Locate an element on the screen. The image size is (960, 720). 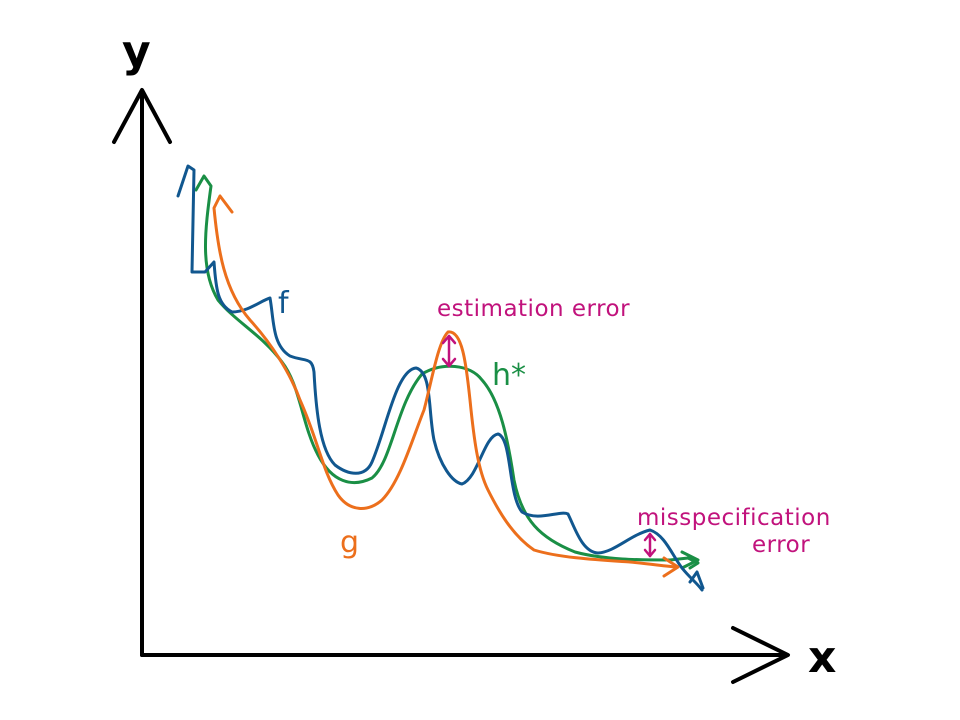
x-axis-label: x is located at coordinates (822, 657).